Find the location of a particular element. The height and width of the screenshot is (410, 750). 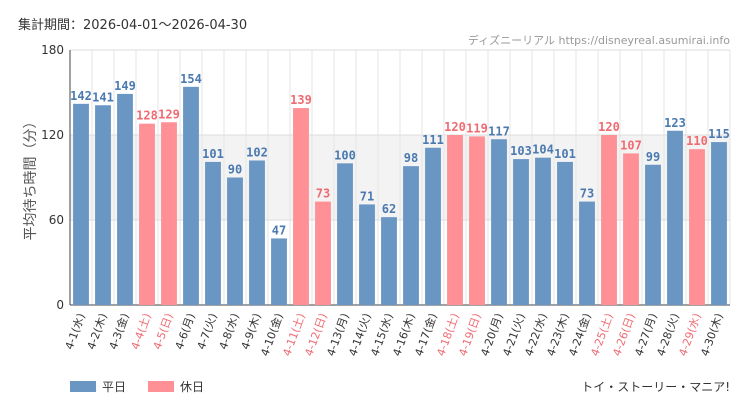

legend: 平日 休日 is located at coordinates (137, 386).